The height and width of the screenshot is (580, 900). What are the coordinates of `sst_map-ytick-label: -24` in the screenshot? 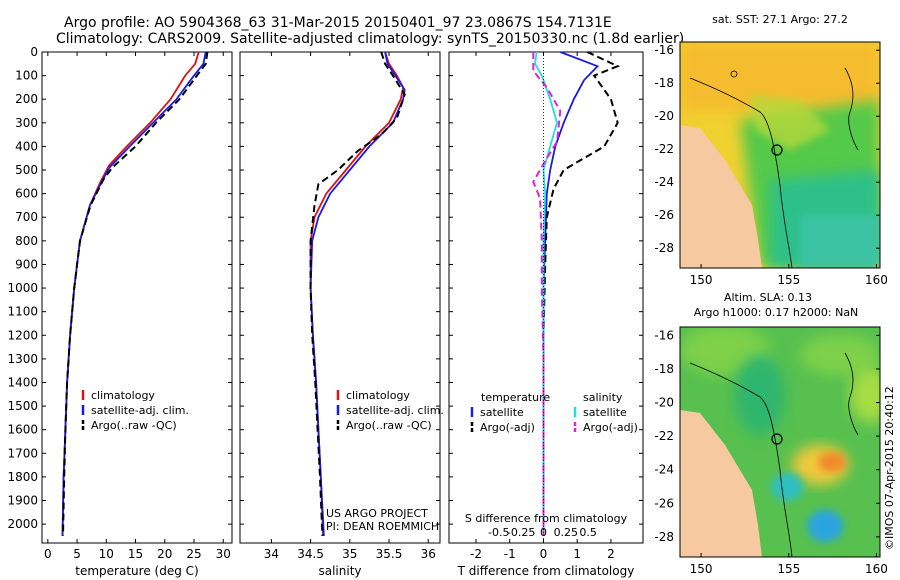 It's located at (664, 182).